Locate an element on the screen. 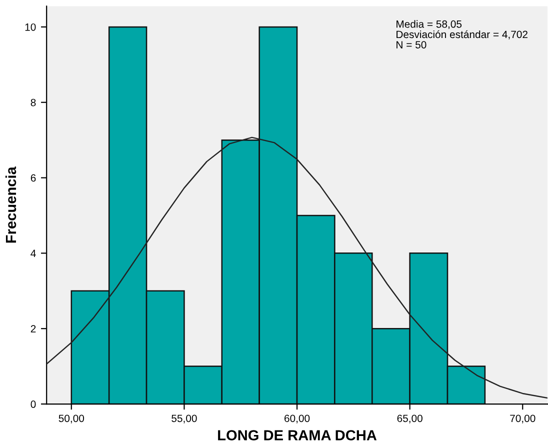 This screenshot has height=443, width=548. x-axis-title: LONG DE RAMA DCHA is located at coordinates (297, 435).